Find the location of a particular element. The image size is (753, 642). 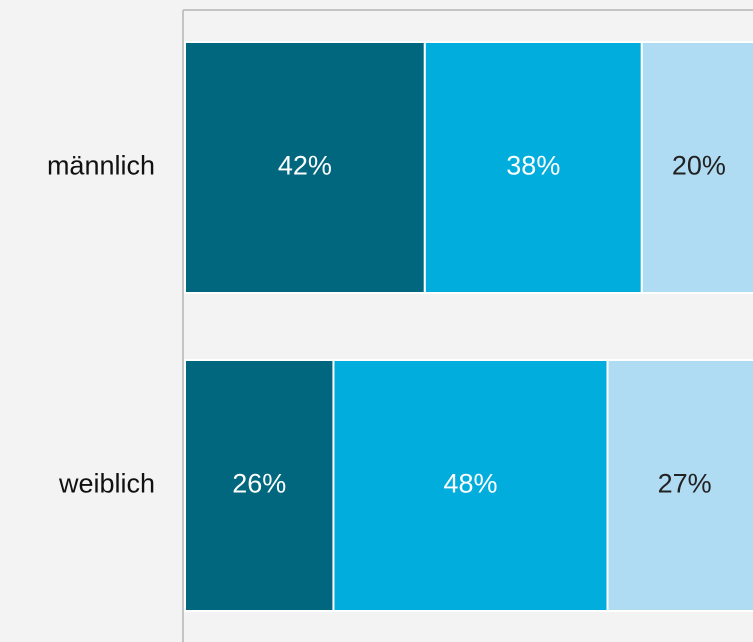

value-label: 26% is located at coordinates (259, 484).